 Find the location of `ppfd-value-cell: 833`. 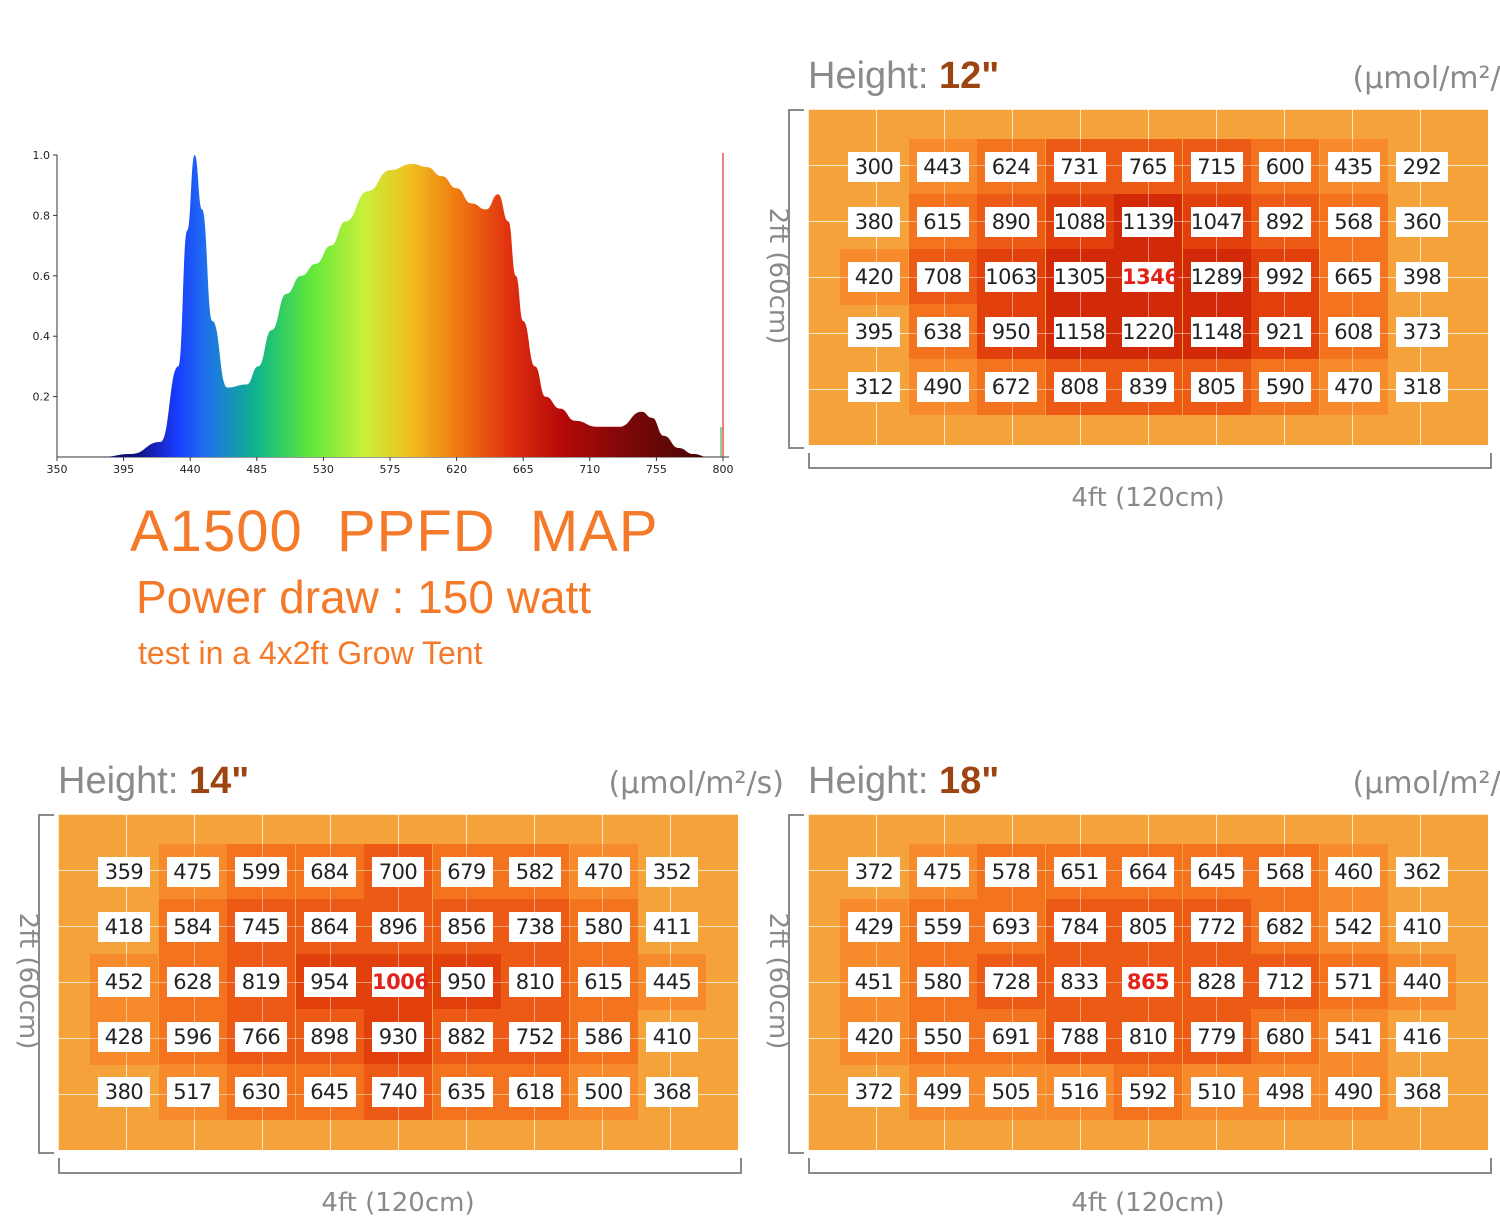

ppfd-value-cell: 833 is located at coordinates (1079, 982).